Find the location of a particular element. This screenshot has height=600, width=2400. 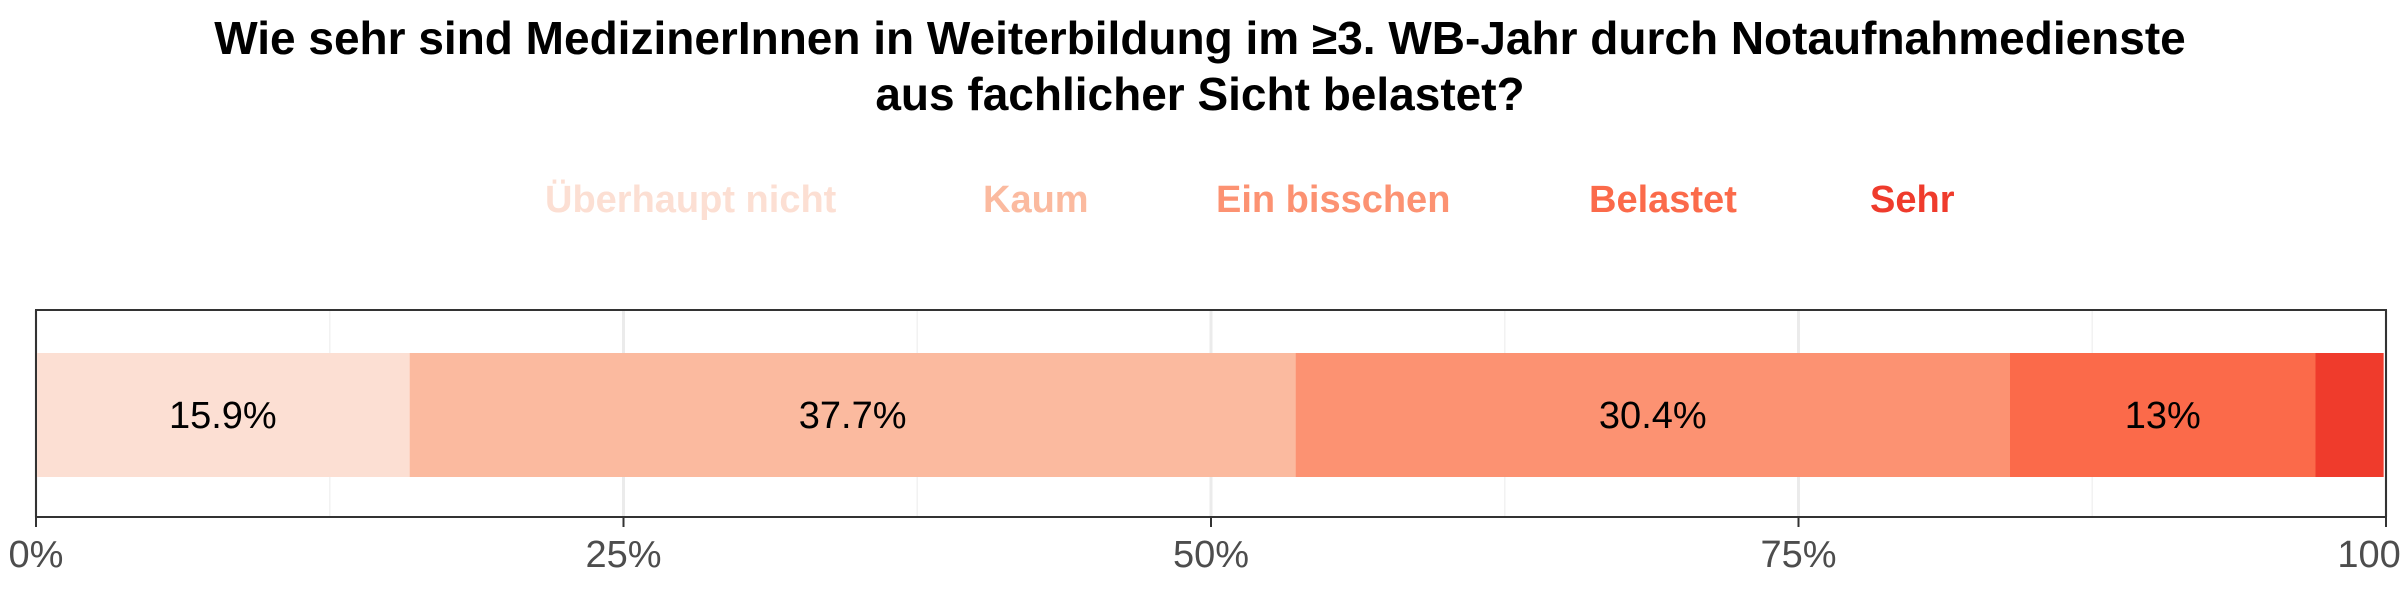

legend-item-belastet: Belastet is located at coordinates (1663, 200).